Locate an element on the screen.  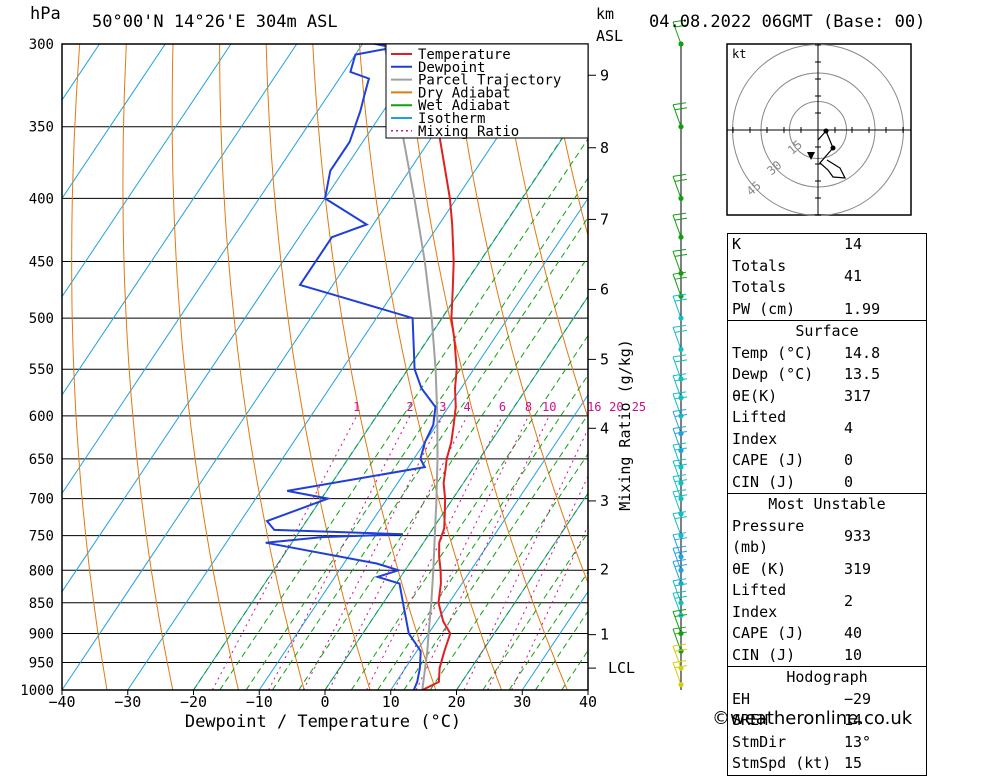
most-unstable-indices-title-row: Most Unstable is located at coordinates (827, 505).